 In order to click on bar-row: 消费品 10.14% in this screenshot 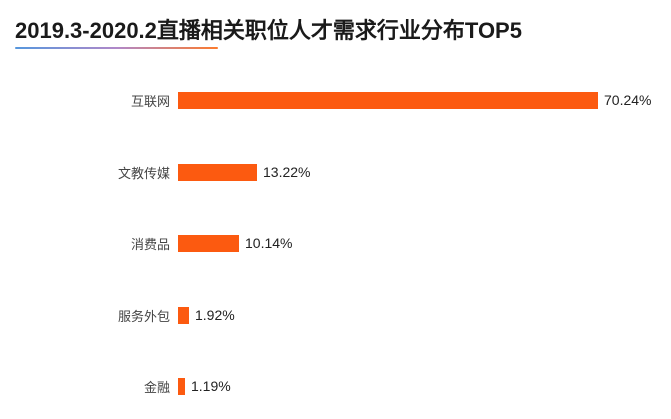, I will do `click(335, 243)`.